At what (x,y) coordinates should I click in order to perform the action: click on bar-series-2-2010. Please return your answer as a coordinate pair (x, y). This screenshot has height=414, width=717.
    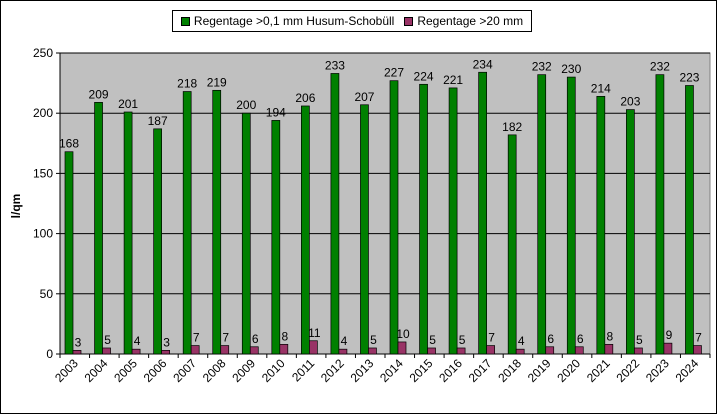
    Looking at the image, I should click on (284, 349).